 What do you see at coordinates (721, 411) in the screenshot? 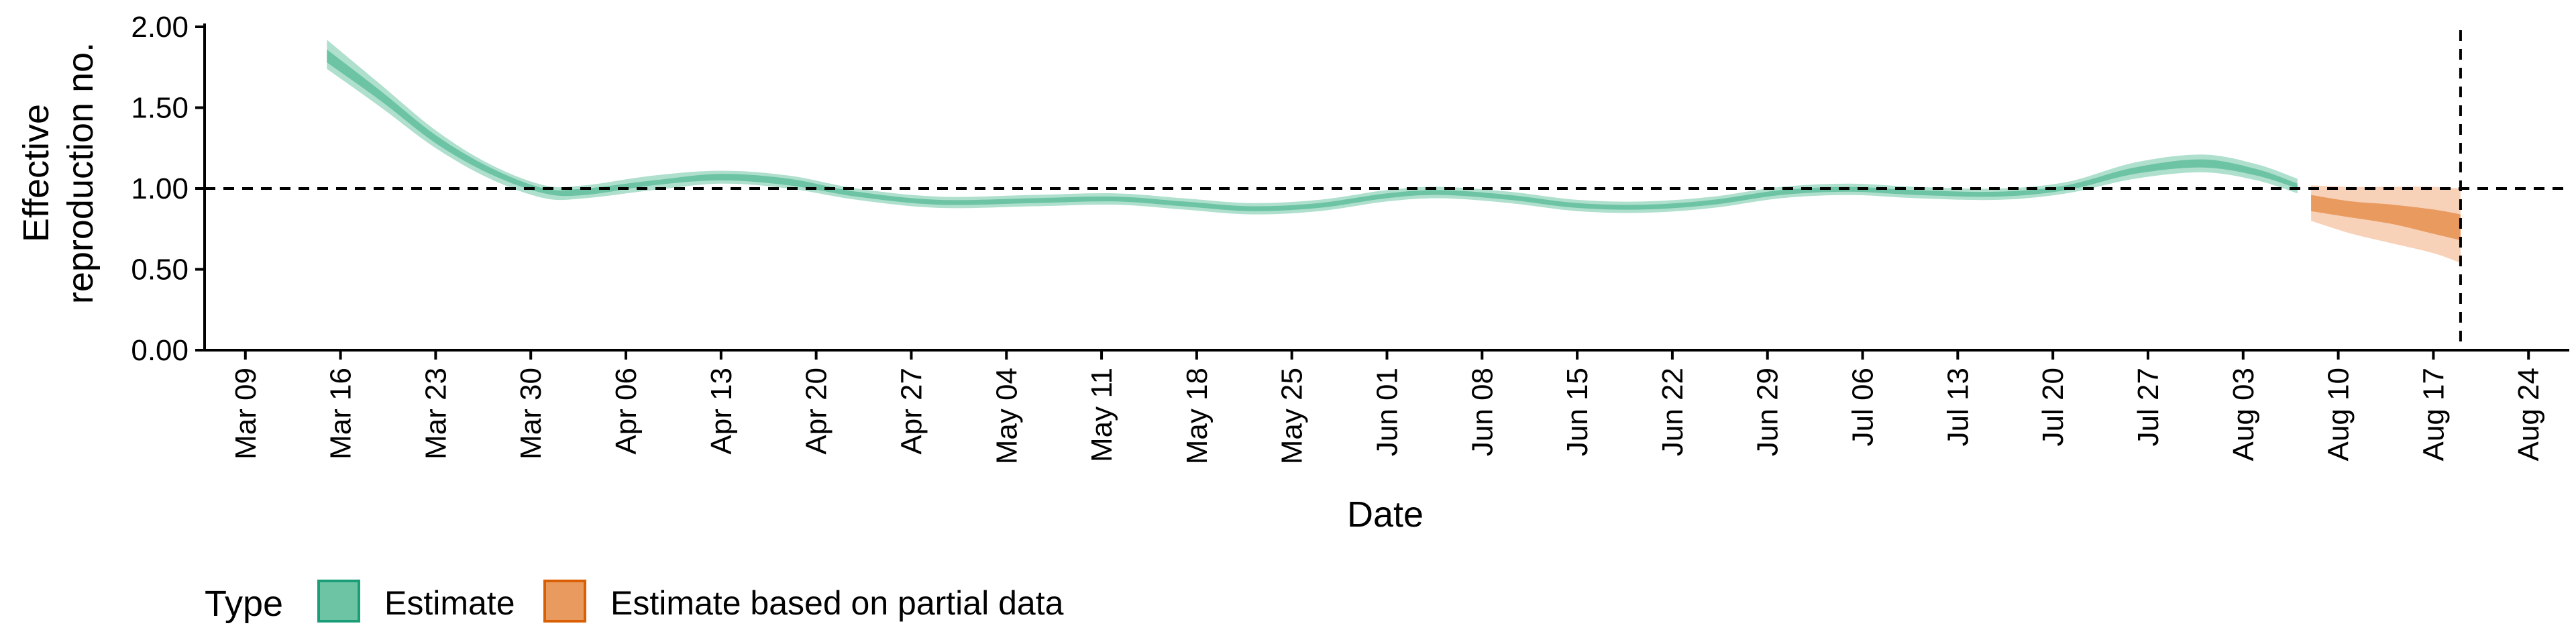
I see `x-tick-label: Apr 13` at bounding box center [721, 411].